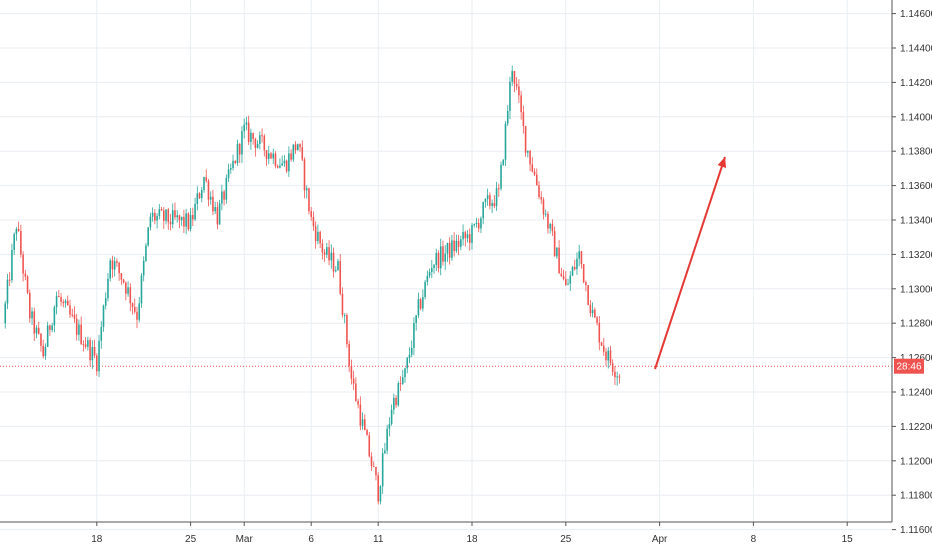 The height and width of the screenshot is (550, 932). What do you see at coordinates (916, 358) in the screenshot?
I see `y-tick-label: 1.12600` at bounding box center [916, 358].